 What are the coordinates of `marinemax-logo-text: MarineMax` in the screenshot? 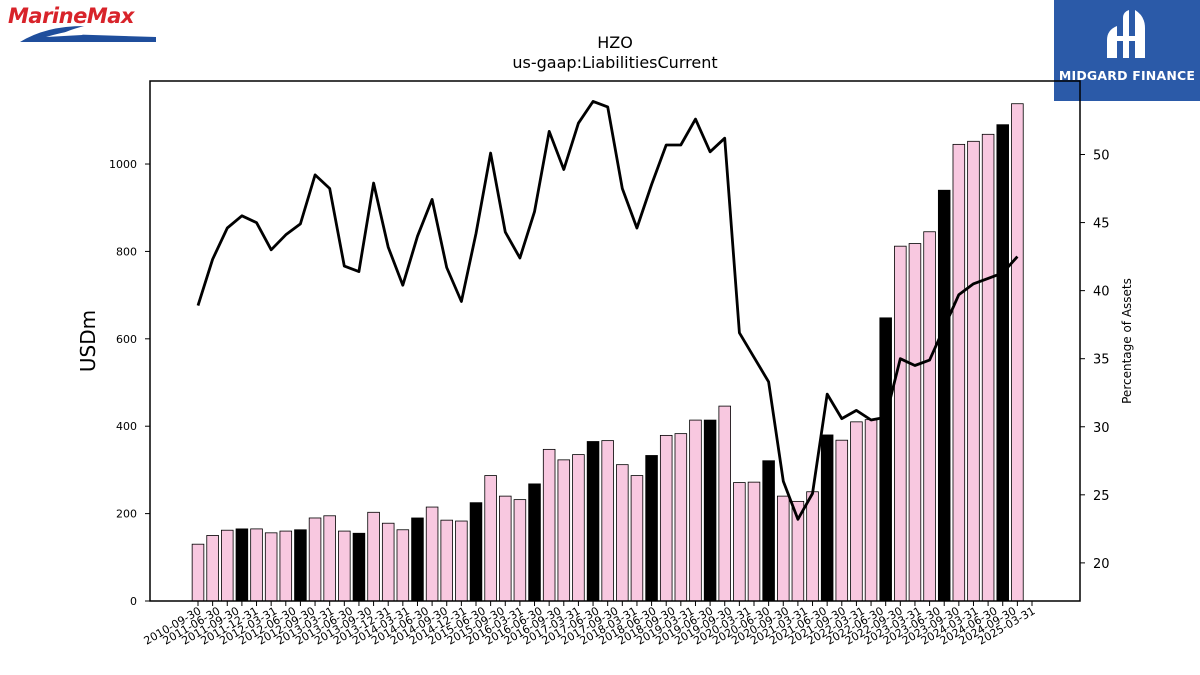 It's located at (71, 16).